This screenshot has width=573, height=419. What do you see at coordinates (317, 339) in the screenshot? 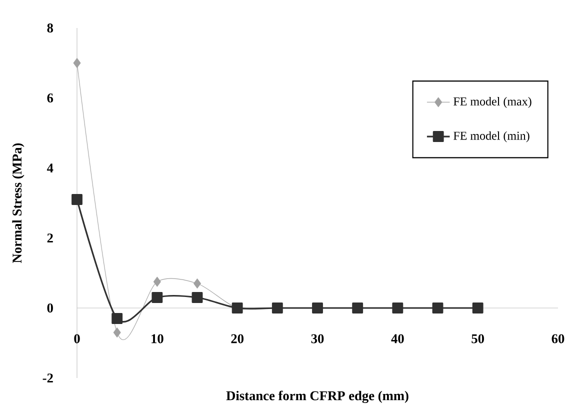
I see `x-tick-label: 30` at bounding box center [317, 339].